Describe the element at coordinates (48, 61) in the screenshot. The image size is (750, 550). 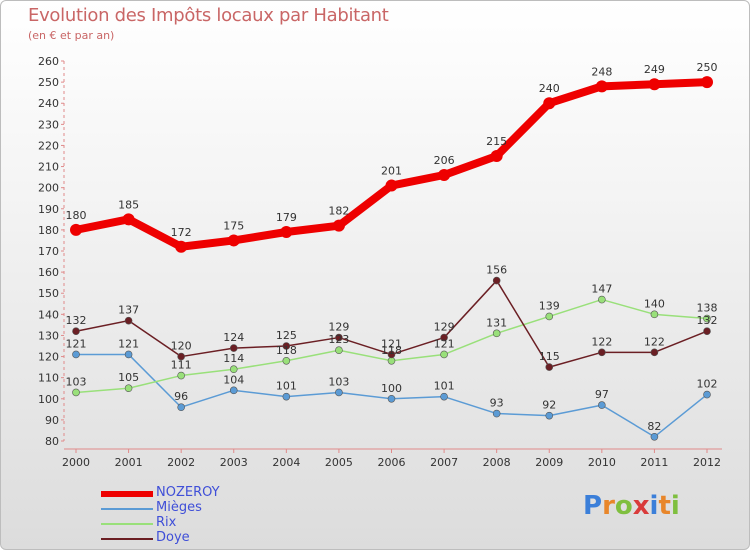
I see `y-tick-label: 260` at that location.